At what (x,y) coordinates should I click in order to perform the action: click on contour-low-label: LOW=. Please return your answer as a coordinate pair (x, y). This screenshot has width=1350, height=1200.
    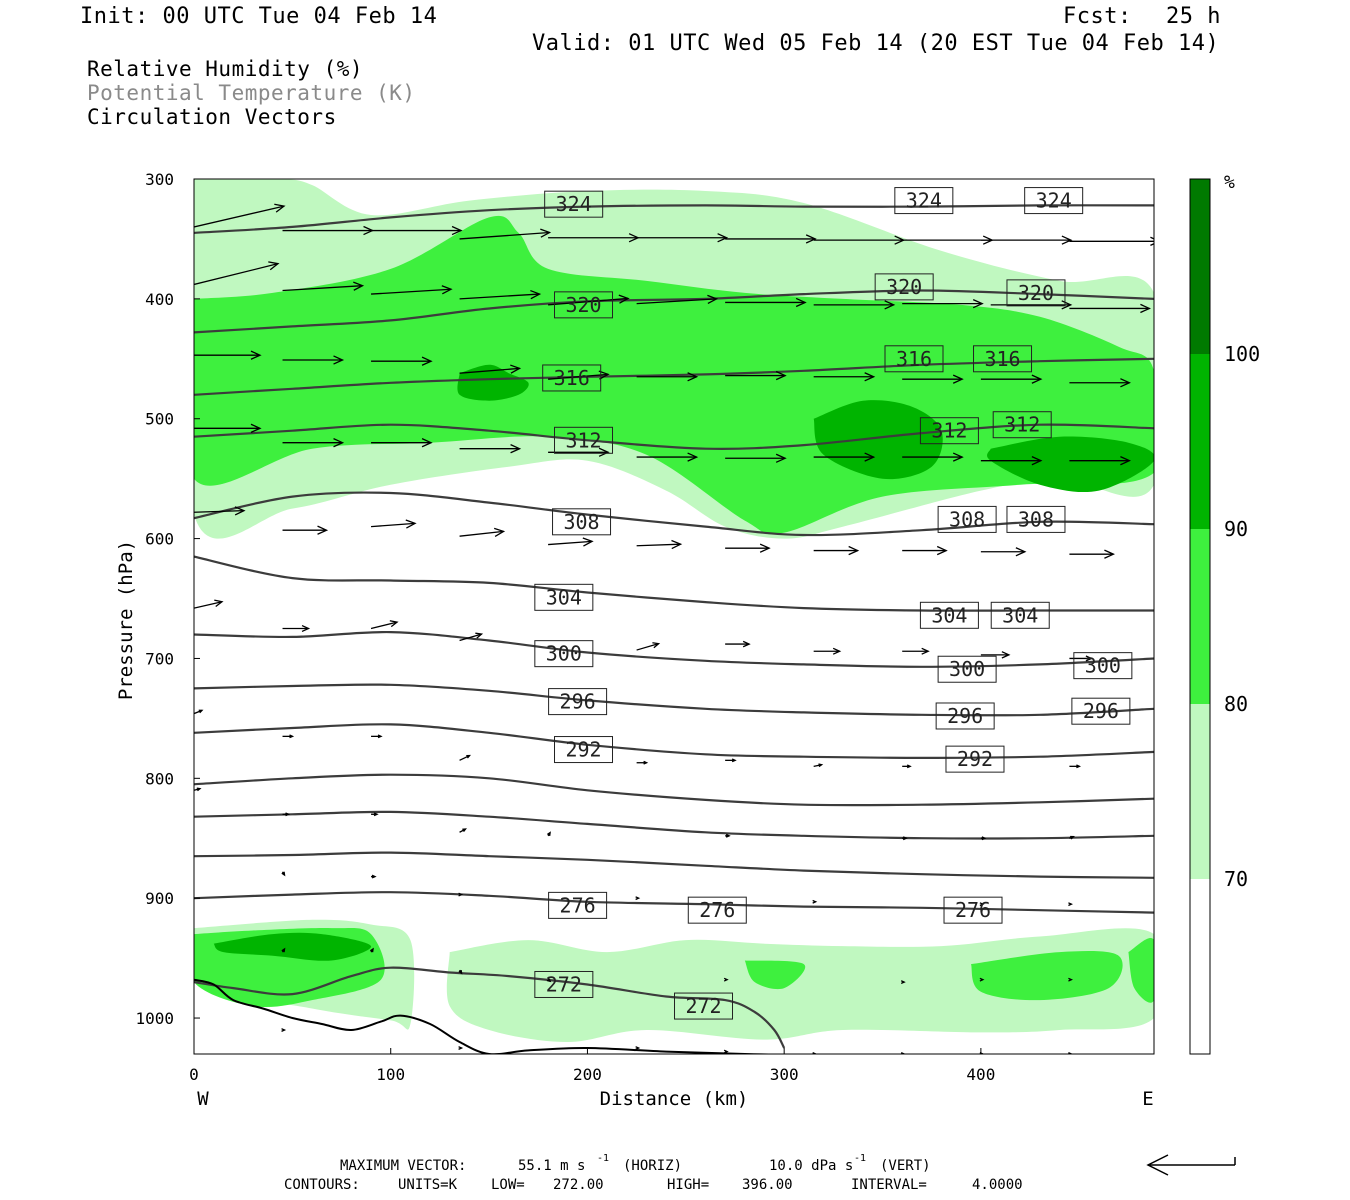
    Looking at the image, I should click on (508, 1185).